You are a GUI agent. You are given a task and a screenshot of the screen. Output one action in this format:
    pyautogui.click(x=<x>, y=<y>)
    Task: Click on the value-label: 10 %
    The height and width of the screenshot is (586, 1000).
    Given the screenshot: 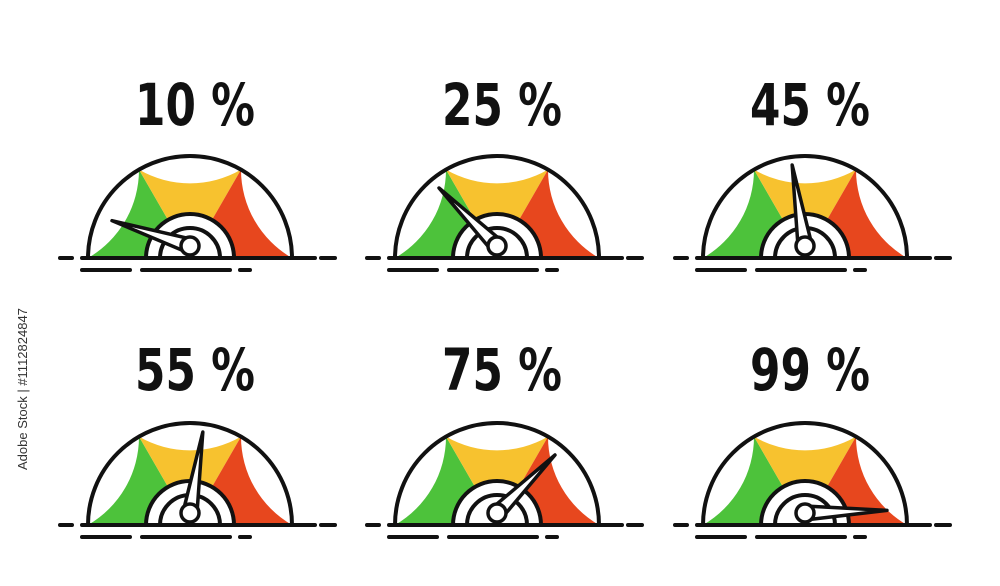 What is the action you would take?
    pyautogui.click(x=195, y=105)
    